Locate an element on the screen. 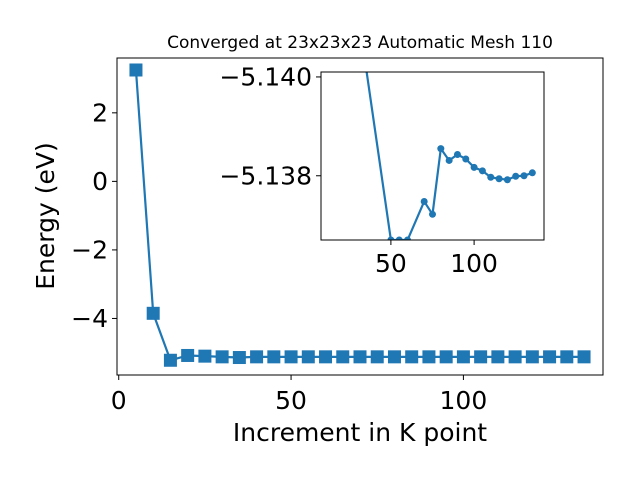 The width and height of the screenshot is (640, 480). x-axis-label: Increment in K point is located at coordinates (360, 432).